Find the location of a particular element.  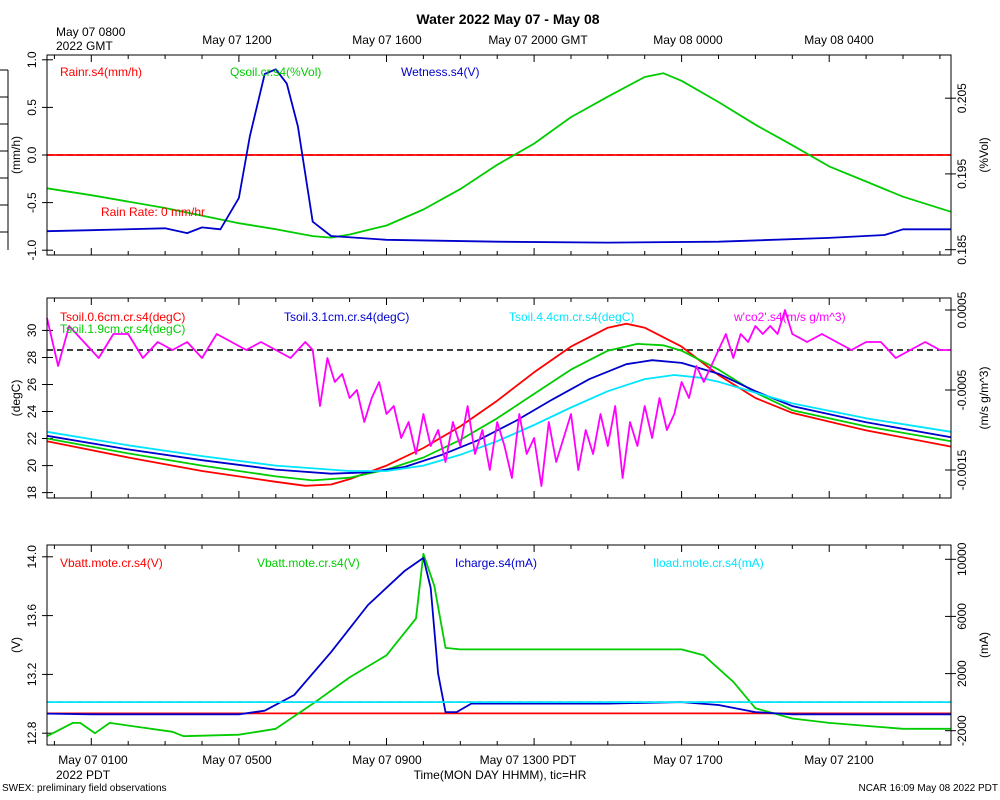

legend-tsoil-4-4: Tsoil.4.4cm.cr.s4(degC) is located at coordinates (571, 317).